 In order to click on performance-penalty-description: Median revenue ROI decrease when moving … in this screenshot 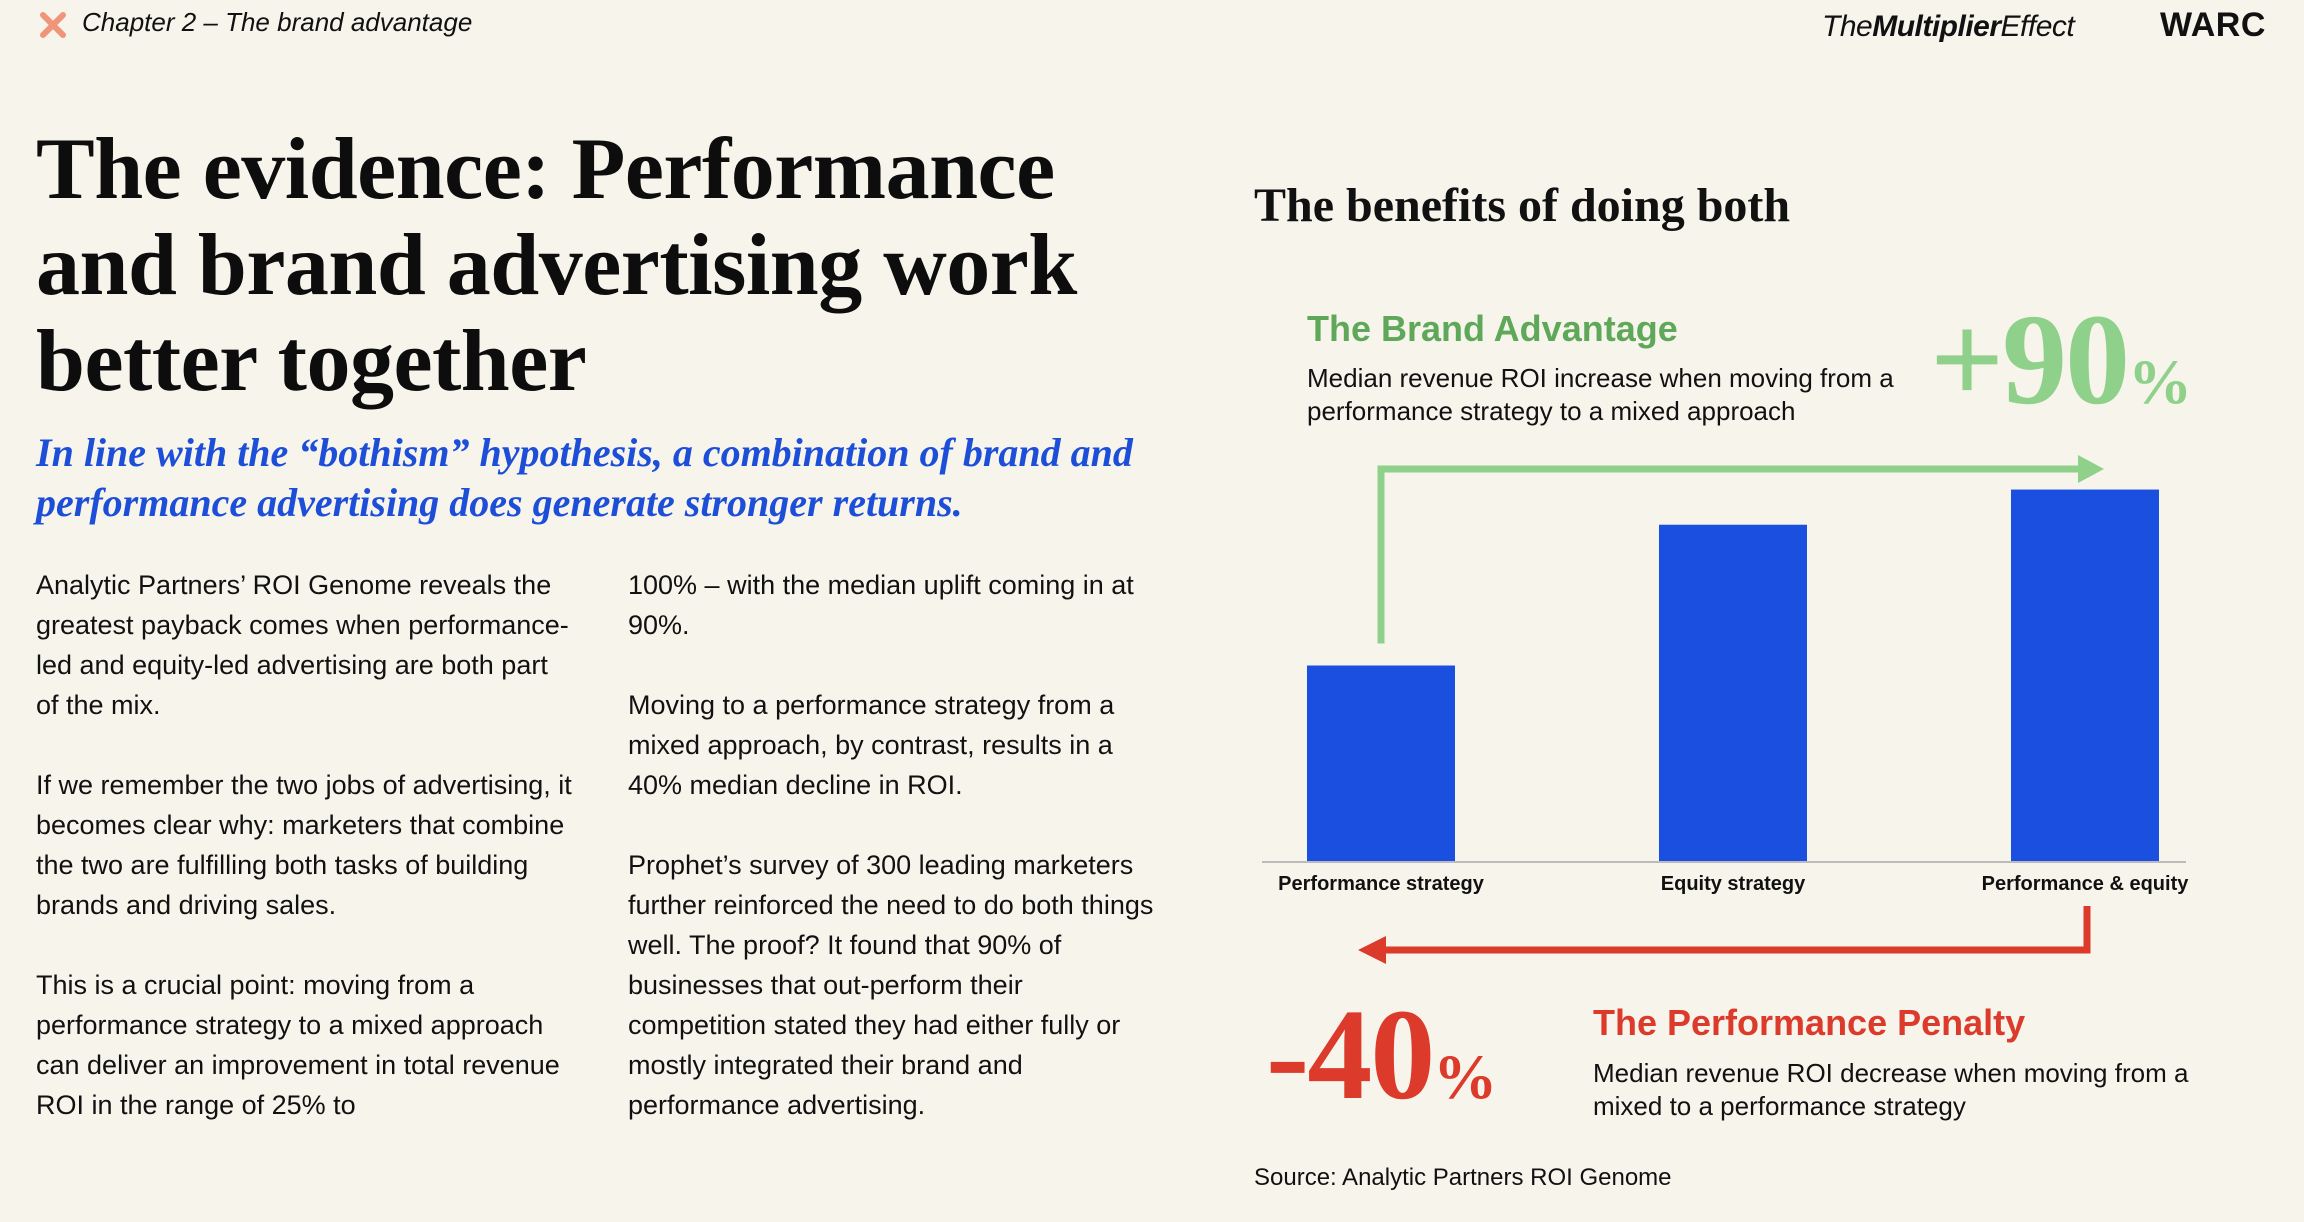, I will do `click(1891, 1089)`.